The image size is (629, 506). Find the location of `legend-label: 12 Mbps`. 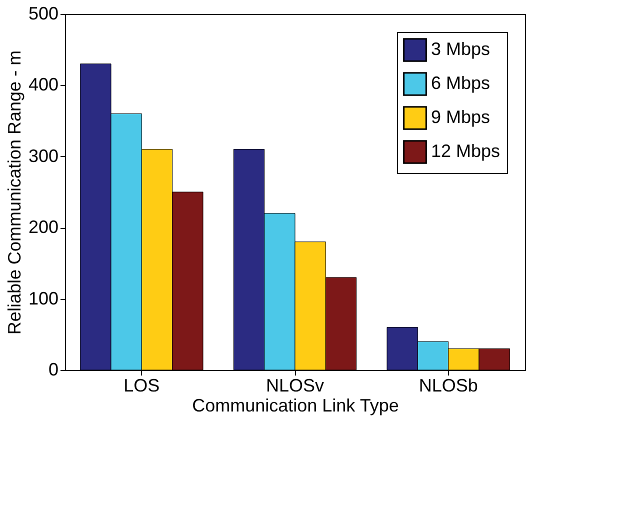

legend-label: 12 Mbps is located at coordinates (465, 151).